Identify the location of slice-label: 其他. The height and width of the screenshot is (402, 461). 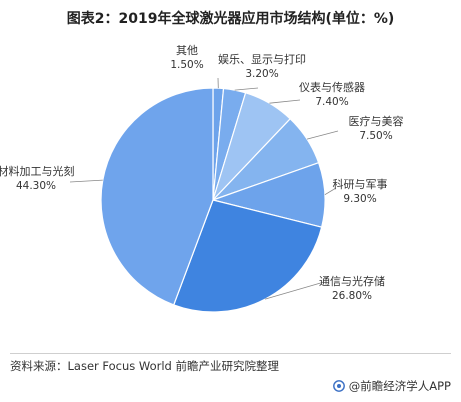
(187, 50).